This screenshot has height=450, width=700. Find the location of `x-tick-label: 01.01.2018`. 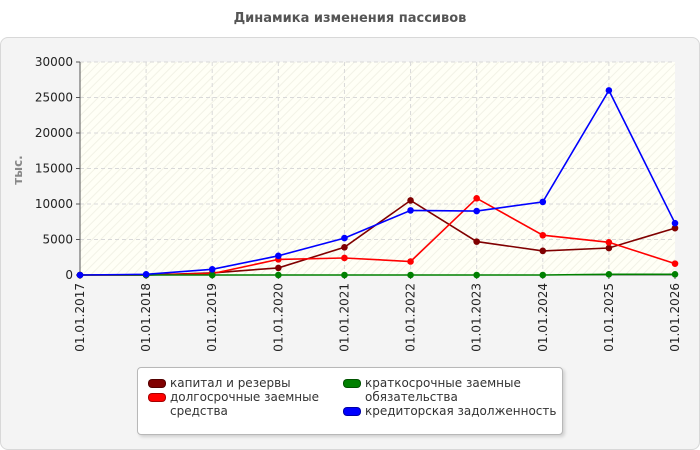

x-tick-label: 01.01.2018 is located at coordinates (146, 317).